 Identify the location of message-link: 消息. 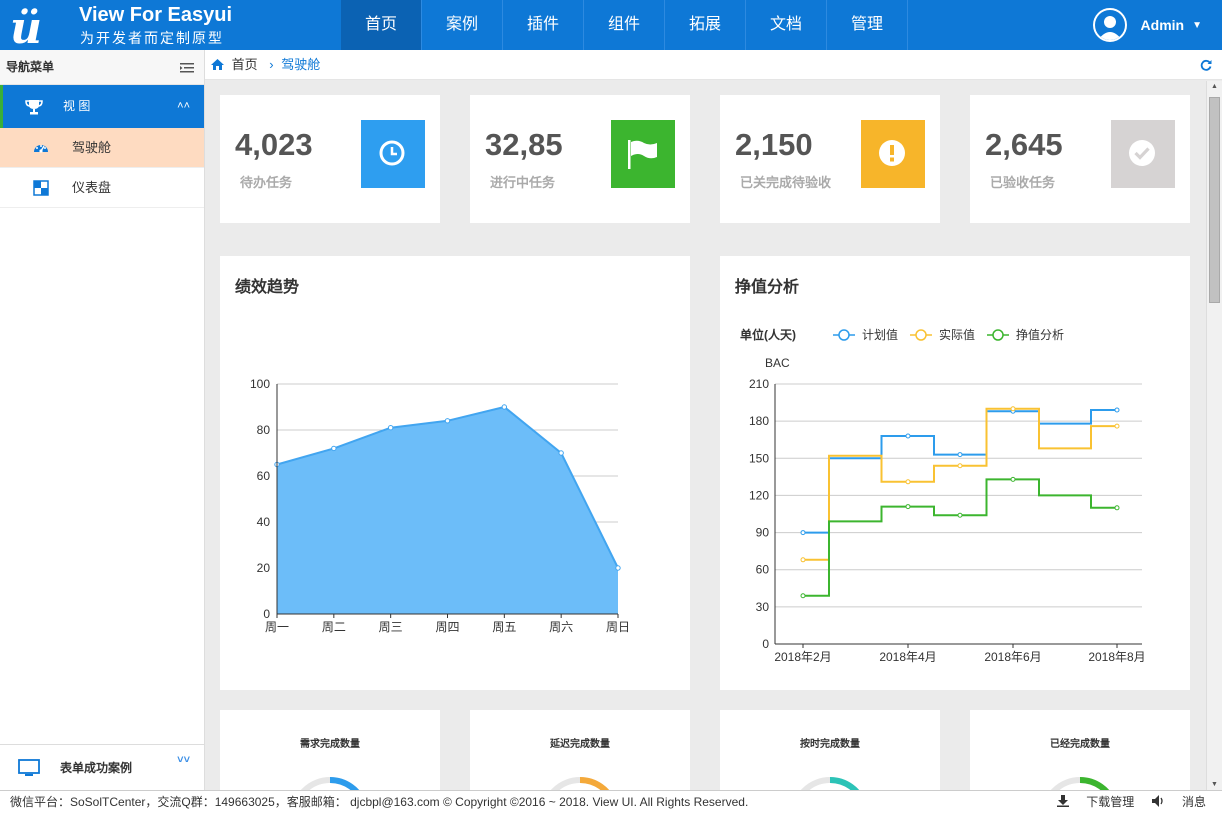
(1178, 802).